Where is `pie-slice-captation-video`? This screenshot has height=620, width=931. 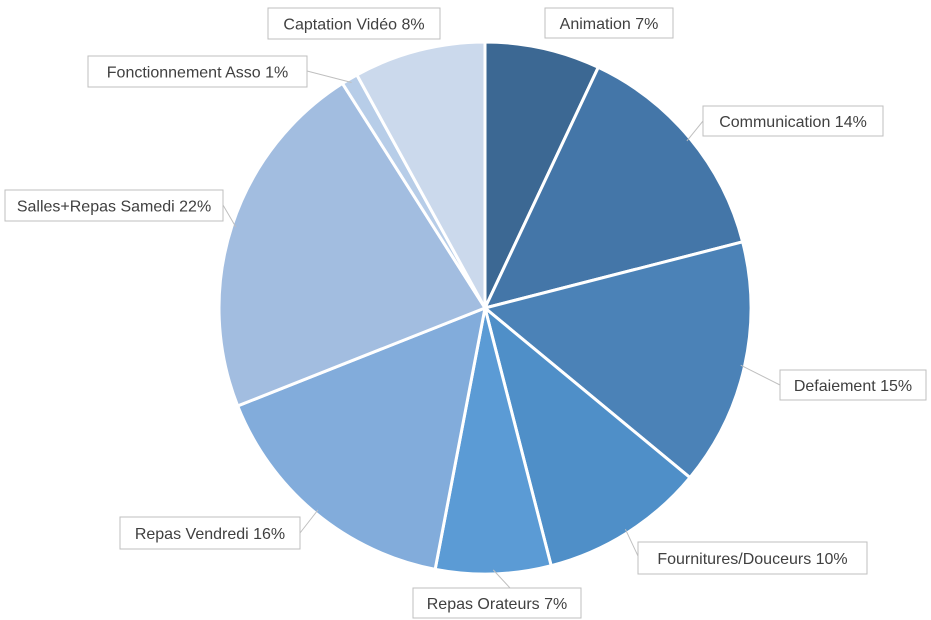
pie-slice-captation-video is located at coordinates (420, 174).